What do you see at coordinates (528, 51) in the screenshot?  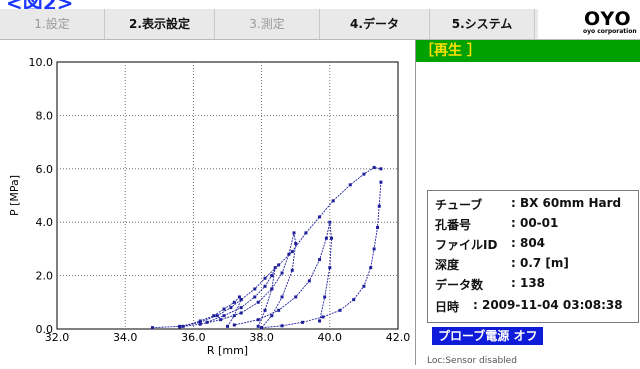 I see `playback-header: ［再生 ］` at bounding box center [528, 51].